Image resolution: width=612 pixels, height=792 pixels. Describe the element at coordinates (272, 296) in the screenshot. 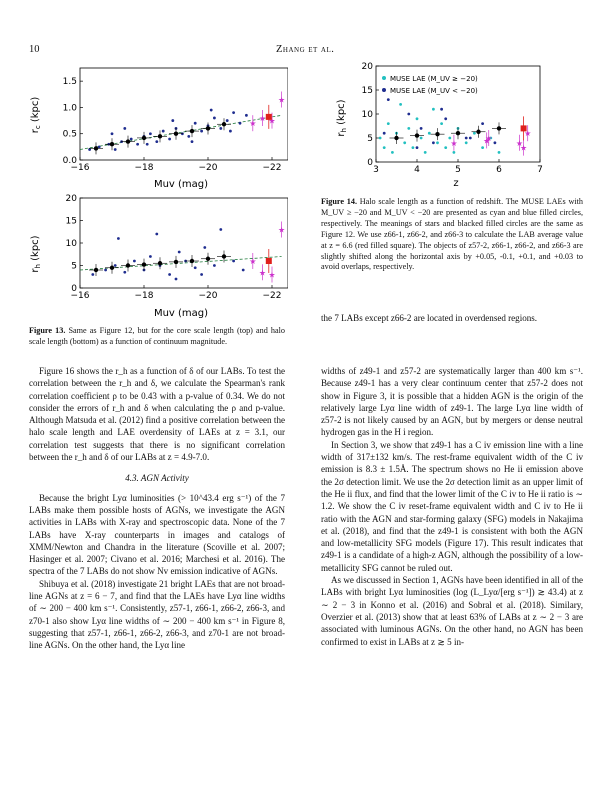

I see `chart1-xtick-label: −22` at that location.